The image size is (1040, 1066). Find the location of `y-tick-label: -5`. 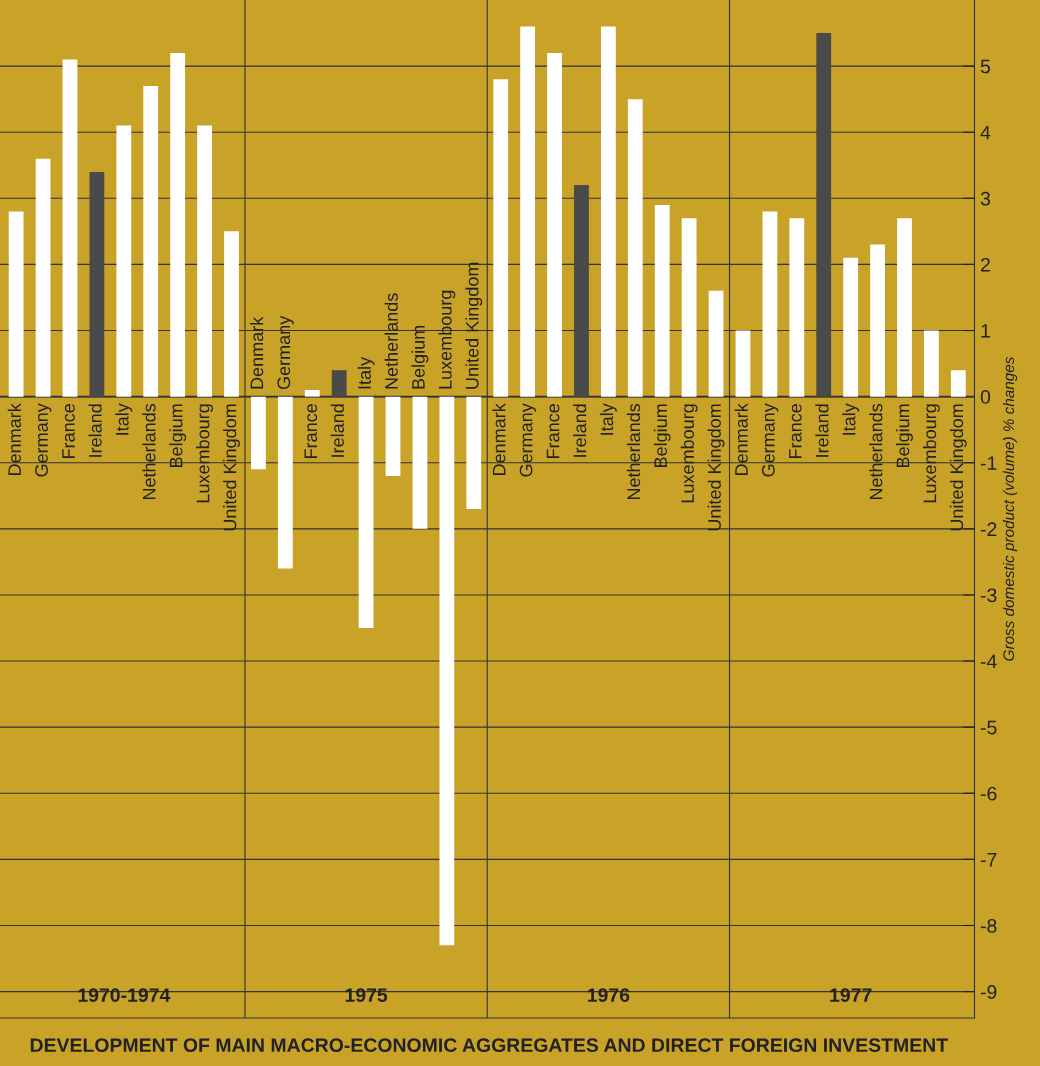

y-tick-label: -5 is located at coordinates (988, 727).